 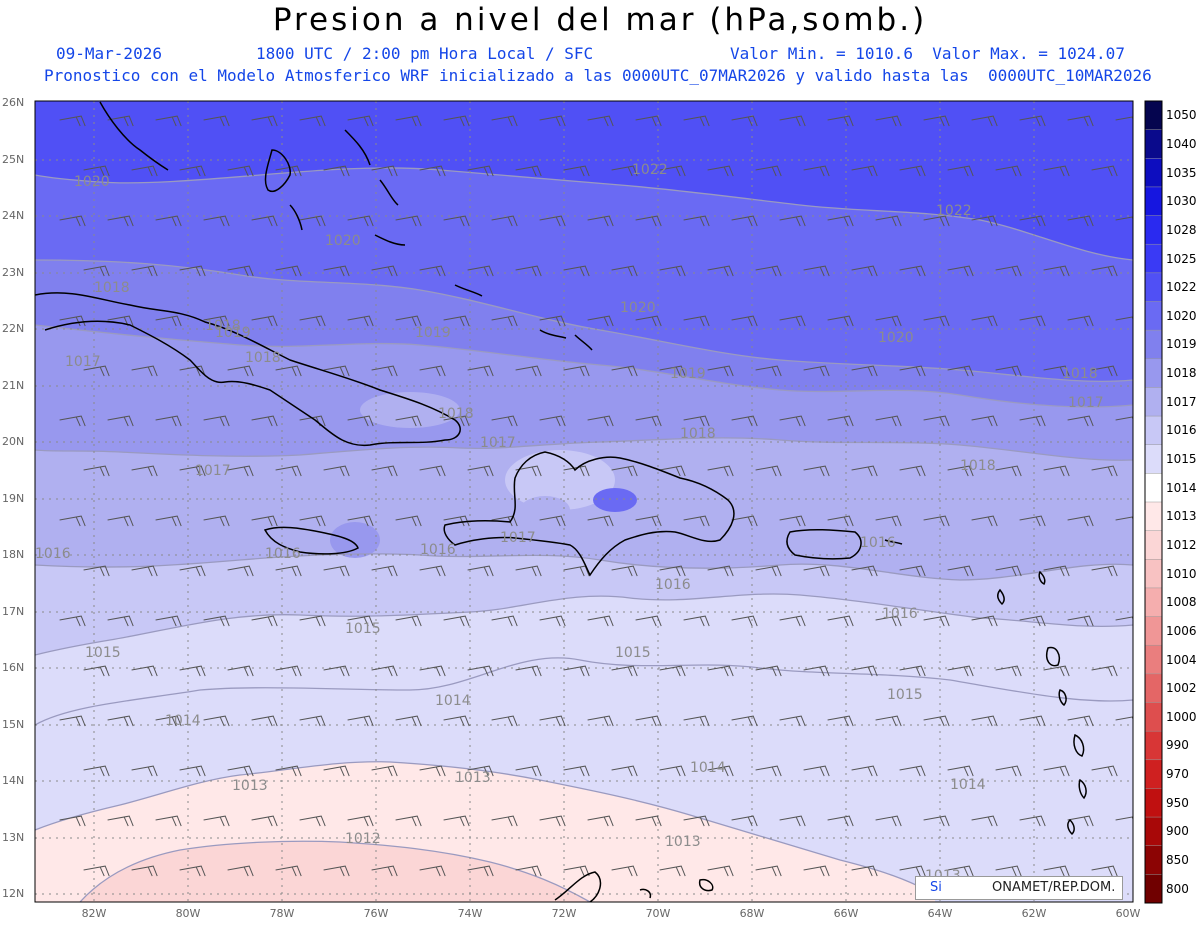 I want to click on lon-label: 82W, so click(x=94, y=913).